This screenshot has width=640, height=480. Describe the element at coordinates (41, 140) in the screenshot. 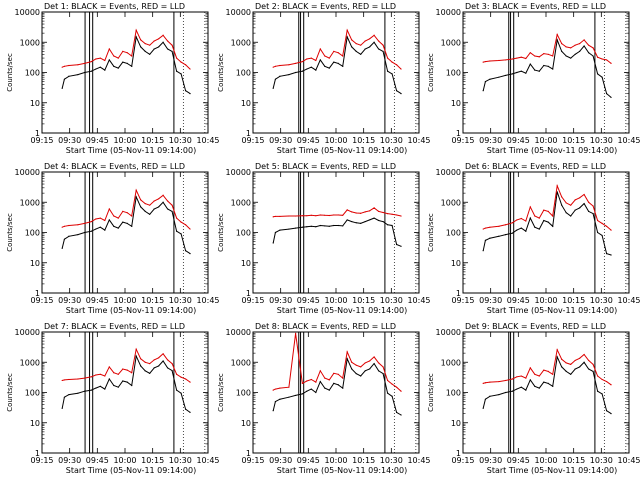

I see `x-tick-label: 09:15` at that location.